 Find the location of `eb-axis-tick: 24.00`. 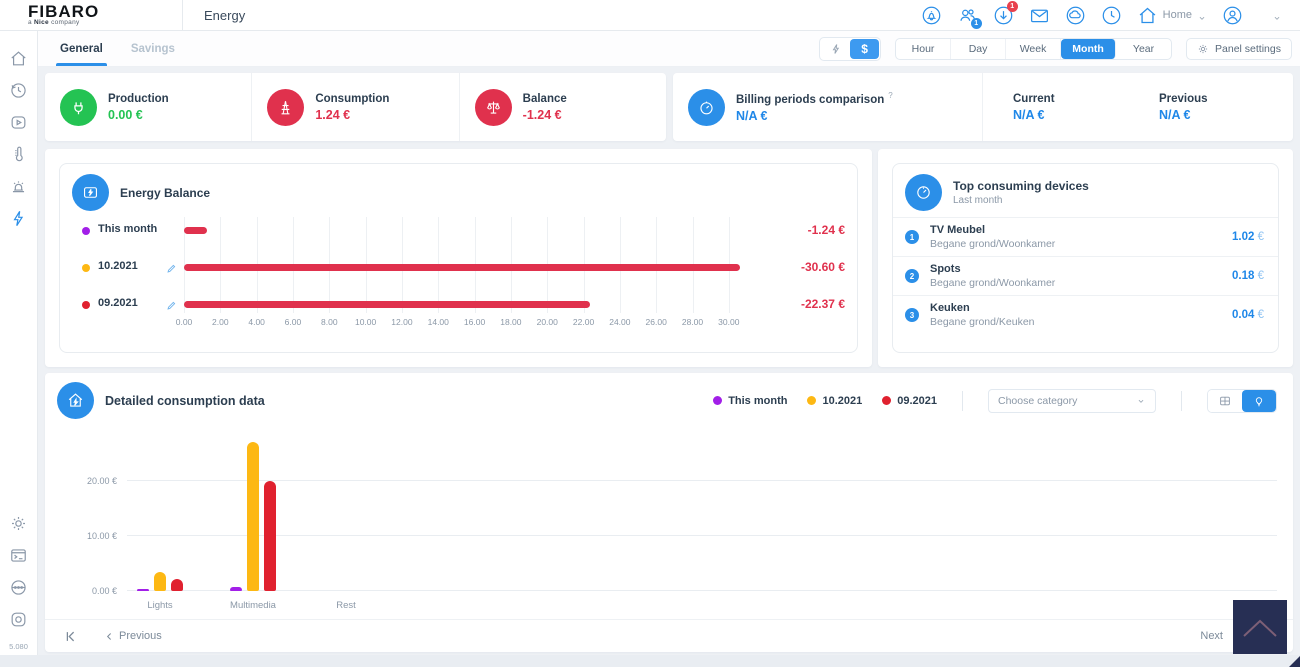

eb-axis-tick: 24.00 is located at coordinates (620, 322).